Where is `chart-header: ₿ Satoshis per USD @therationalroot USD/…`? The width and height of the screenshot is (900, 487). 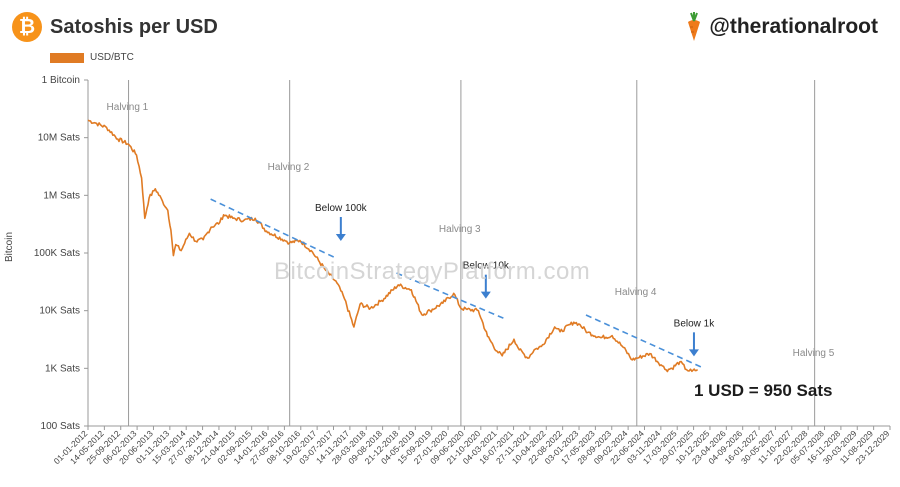
chart-header: ₿ Satoshis per USD @therationalroot USD/… is located at coordinates (450, 35).